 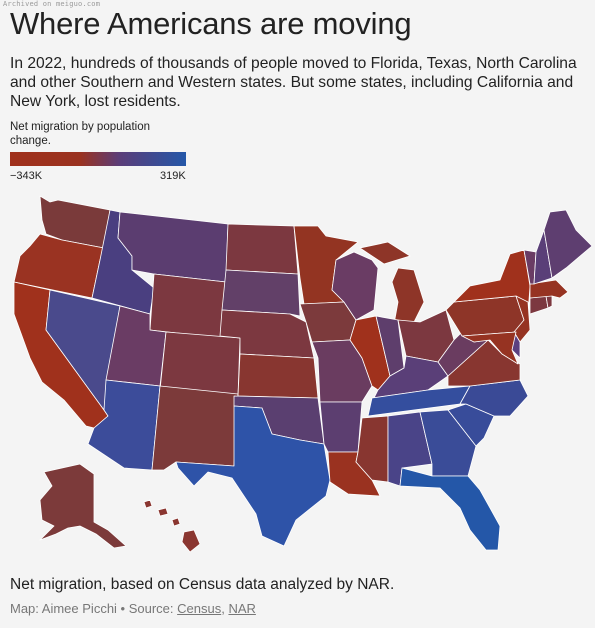 What do you see at coordinates (242, 608) in the screenshot?
I see `source-nar-link: NAR` at bounding box center [242, 608].